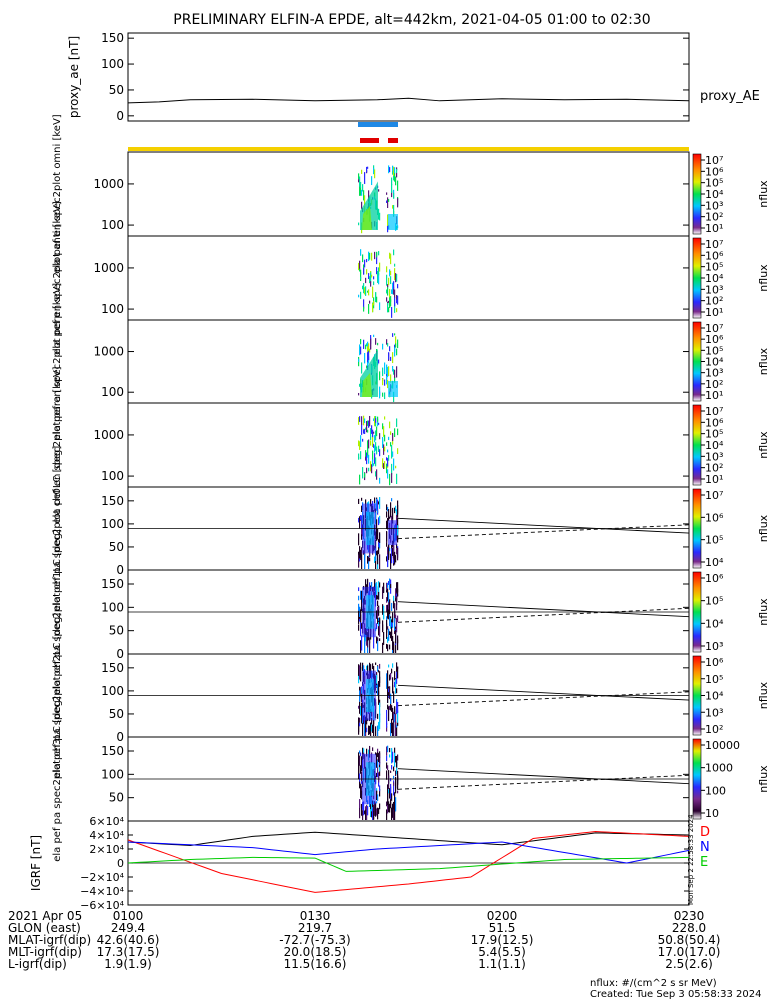 The image size is (775, 1000). What do you see at coordinates (49, 940) in the screenshot?
I see `orbit-row-label: MLAT-igrf(dip)` at bounding box center [49, 940].